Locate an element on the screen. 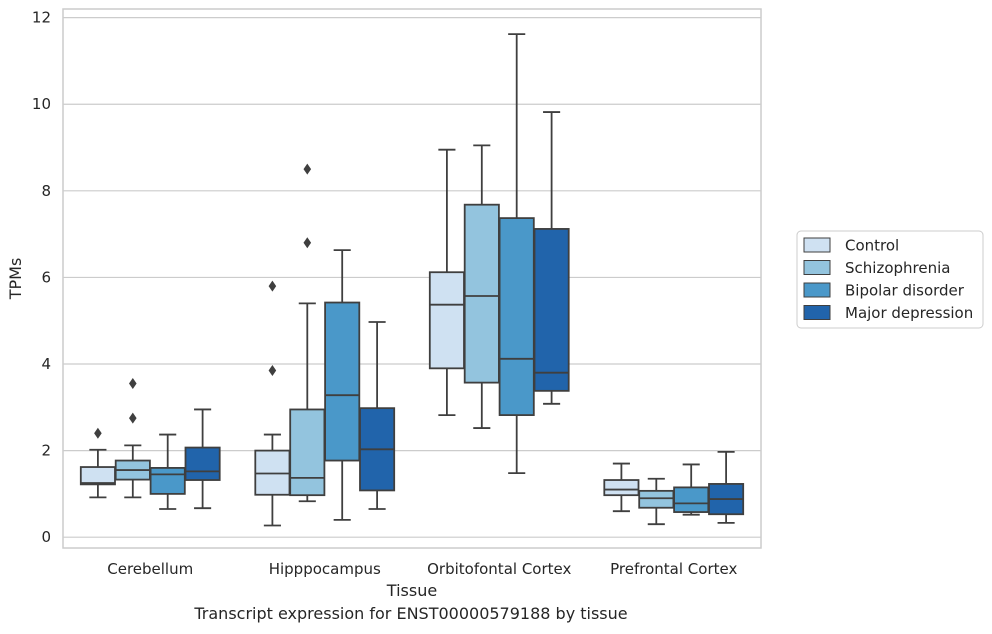 Image resolution: width=992 pixels, height=634 pixels. legend-item: Control is located at coordinates (851, 246).